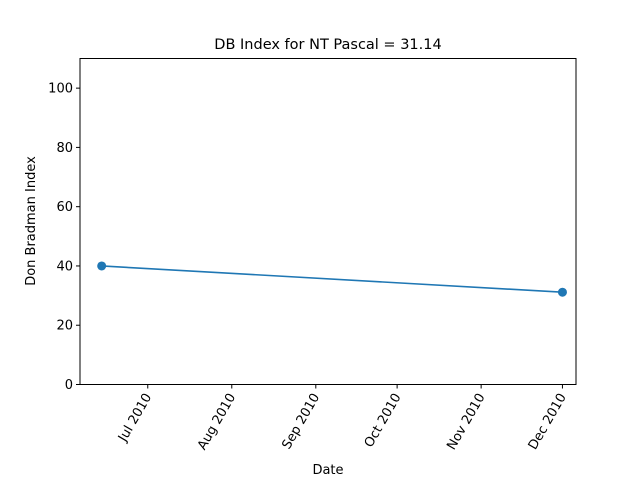  What do you see at coordinates (135, 418) in the screenshot?
I see `x-tick-label: Jul 2010` at bounding box center [135, 418].